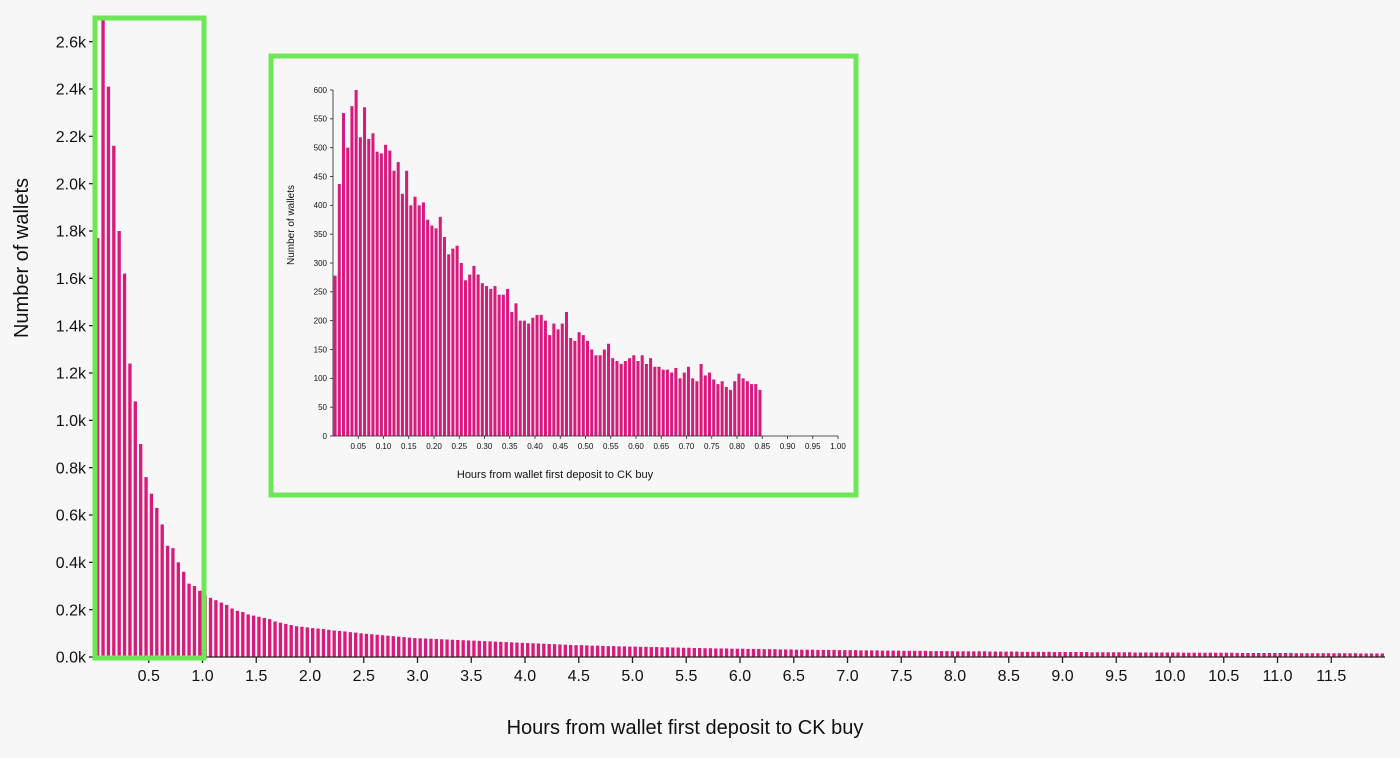 Image resolution: width=1400 pixels, height=758 pixels. I want to click on main-y-tick-label: 1.8k, so click(71, 232).